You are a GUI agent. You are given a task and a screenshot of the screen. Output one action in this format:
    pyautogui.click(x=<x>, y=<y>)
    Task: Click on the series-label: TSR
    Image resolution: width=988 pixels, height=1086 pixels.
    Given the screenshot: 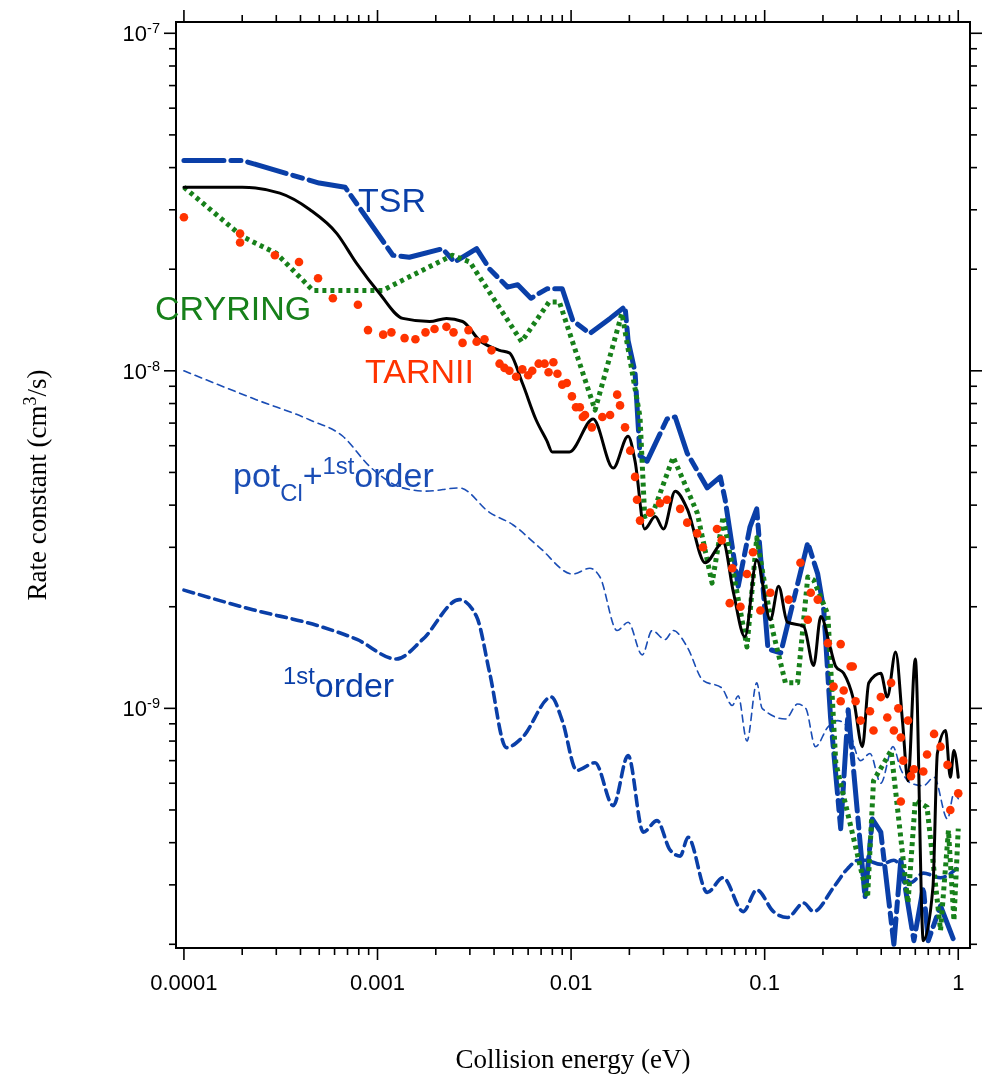 What is the action you would take?
    pyautogui.click(x=392, y=200)
    